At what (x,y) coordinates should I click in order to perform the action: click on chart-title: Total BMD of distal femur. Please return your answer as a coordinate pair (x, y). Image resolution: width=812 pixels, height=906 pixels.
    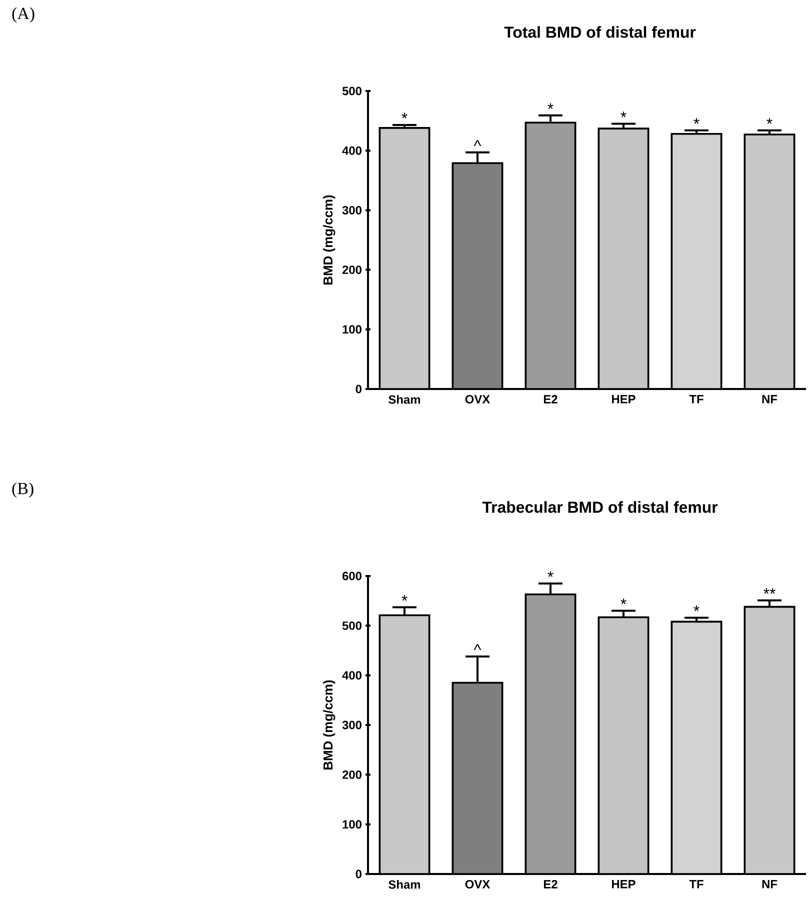
    Looking at the image, I should click on (600, 32).